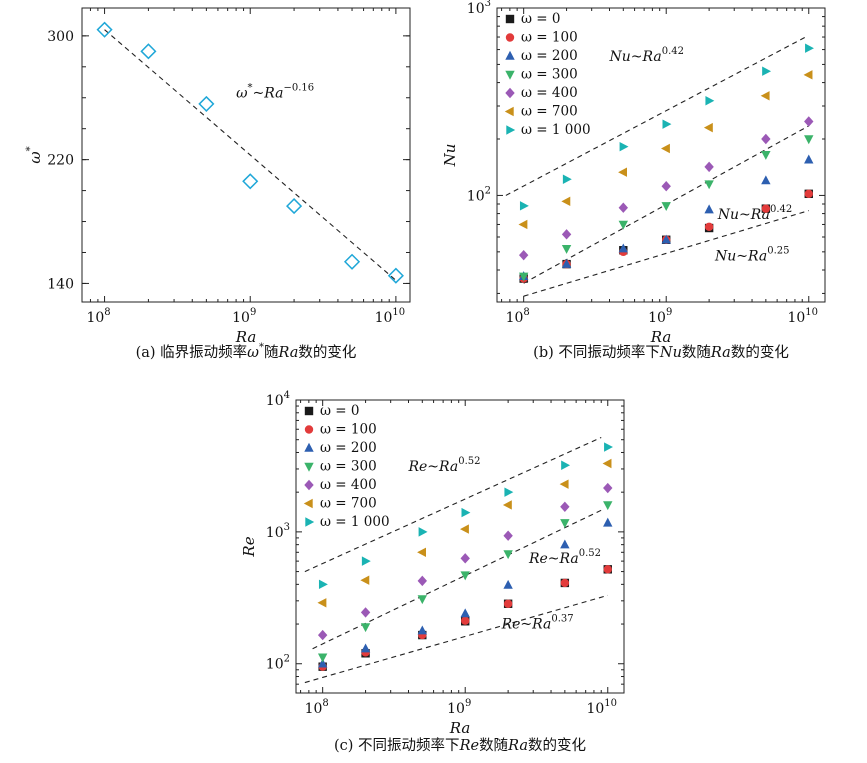 This screenshot has width=867, height=763. Describe the element at coordinates (35, 157) in the screenshot. I see `y-axis-label-text: ω` at that location.